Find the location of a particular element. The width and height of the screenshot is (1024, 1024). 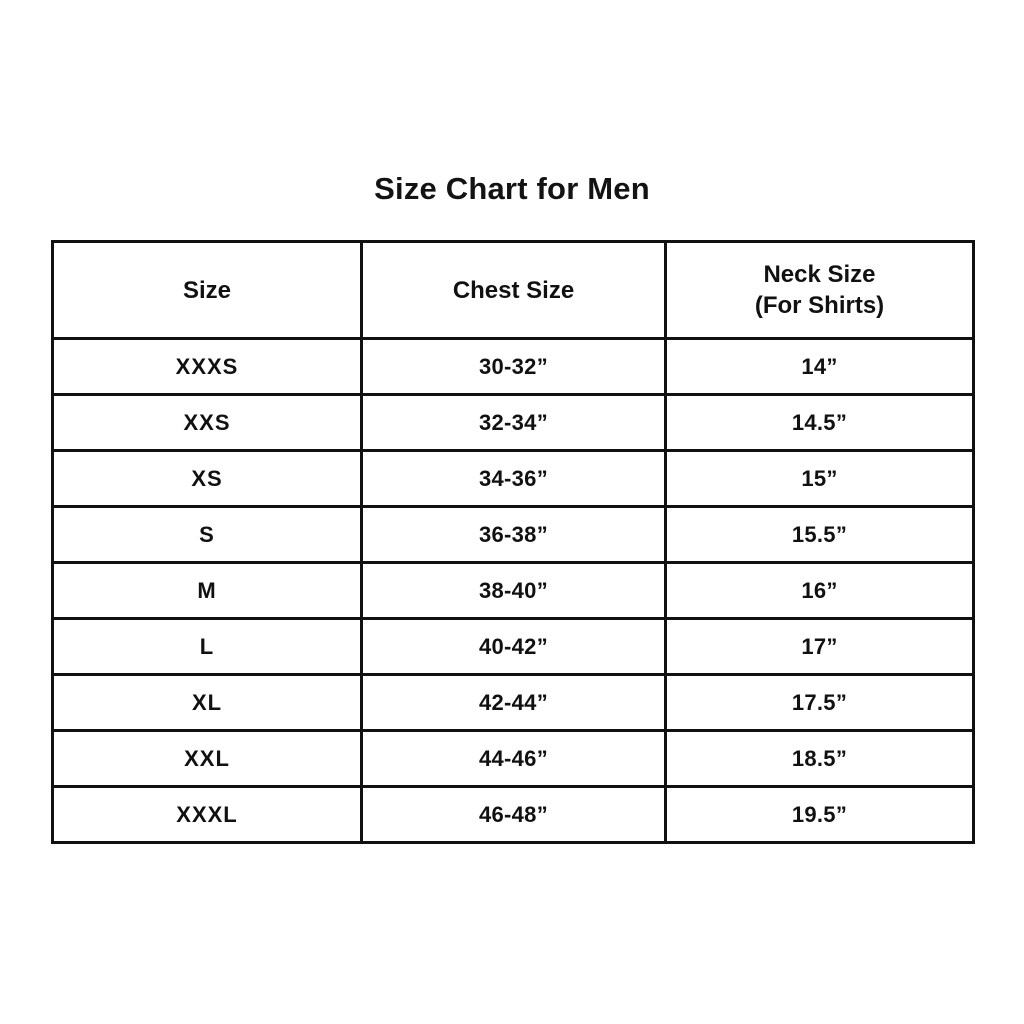

cell-neck: 15” is located at coordinates (819, 478).